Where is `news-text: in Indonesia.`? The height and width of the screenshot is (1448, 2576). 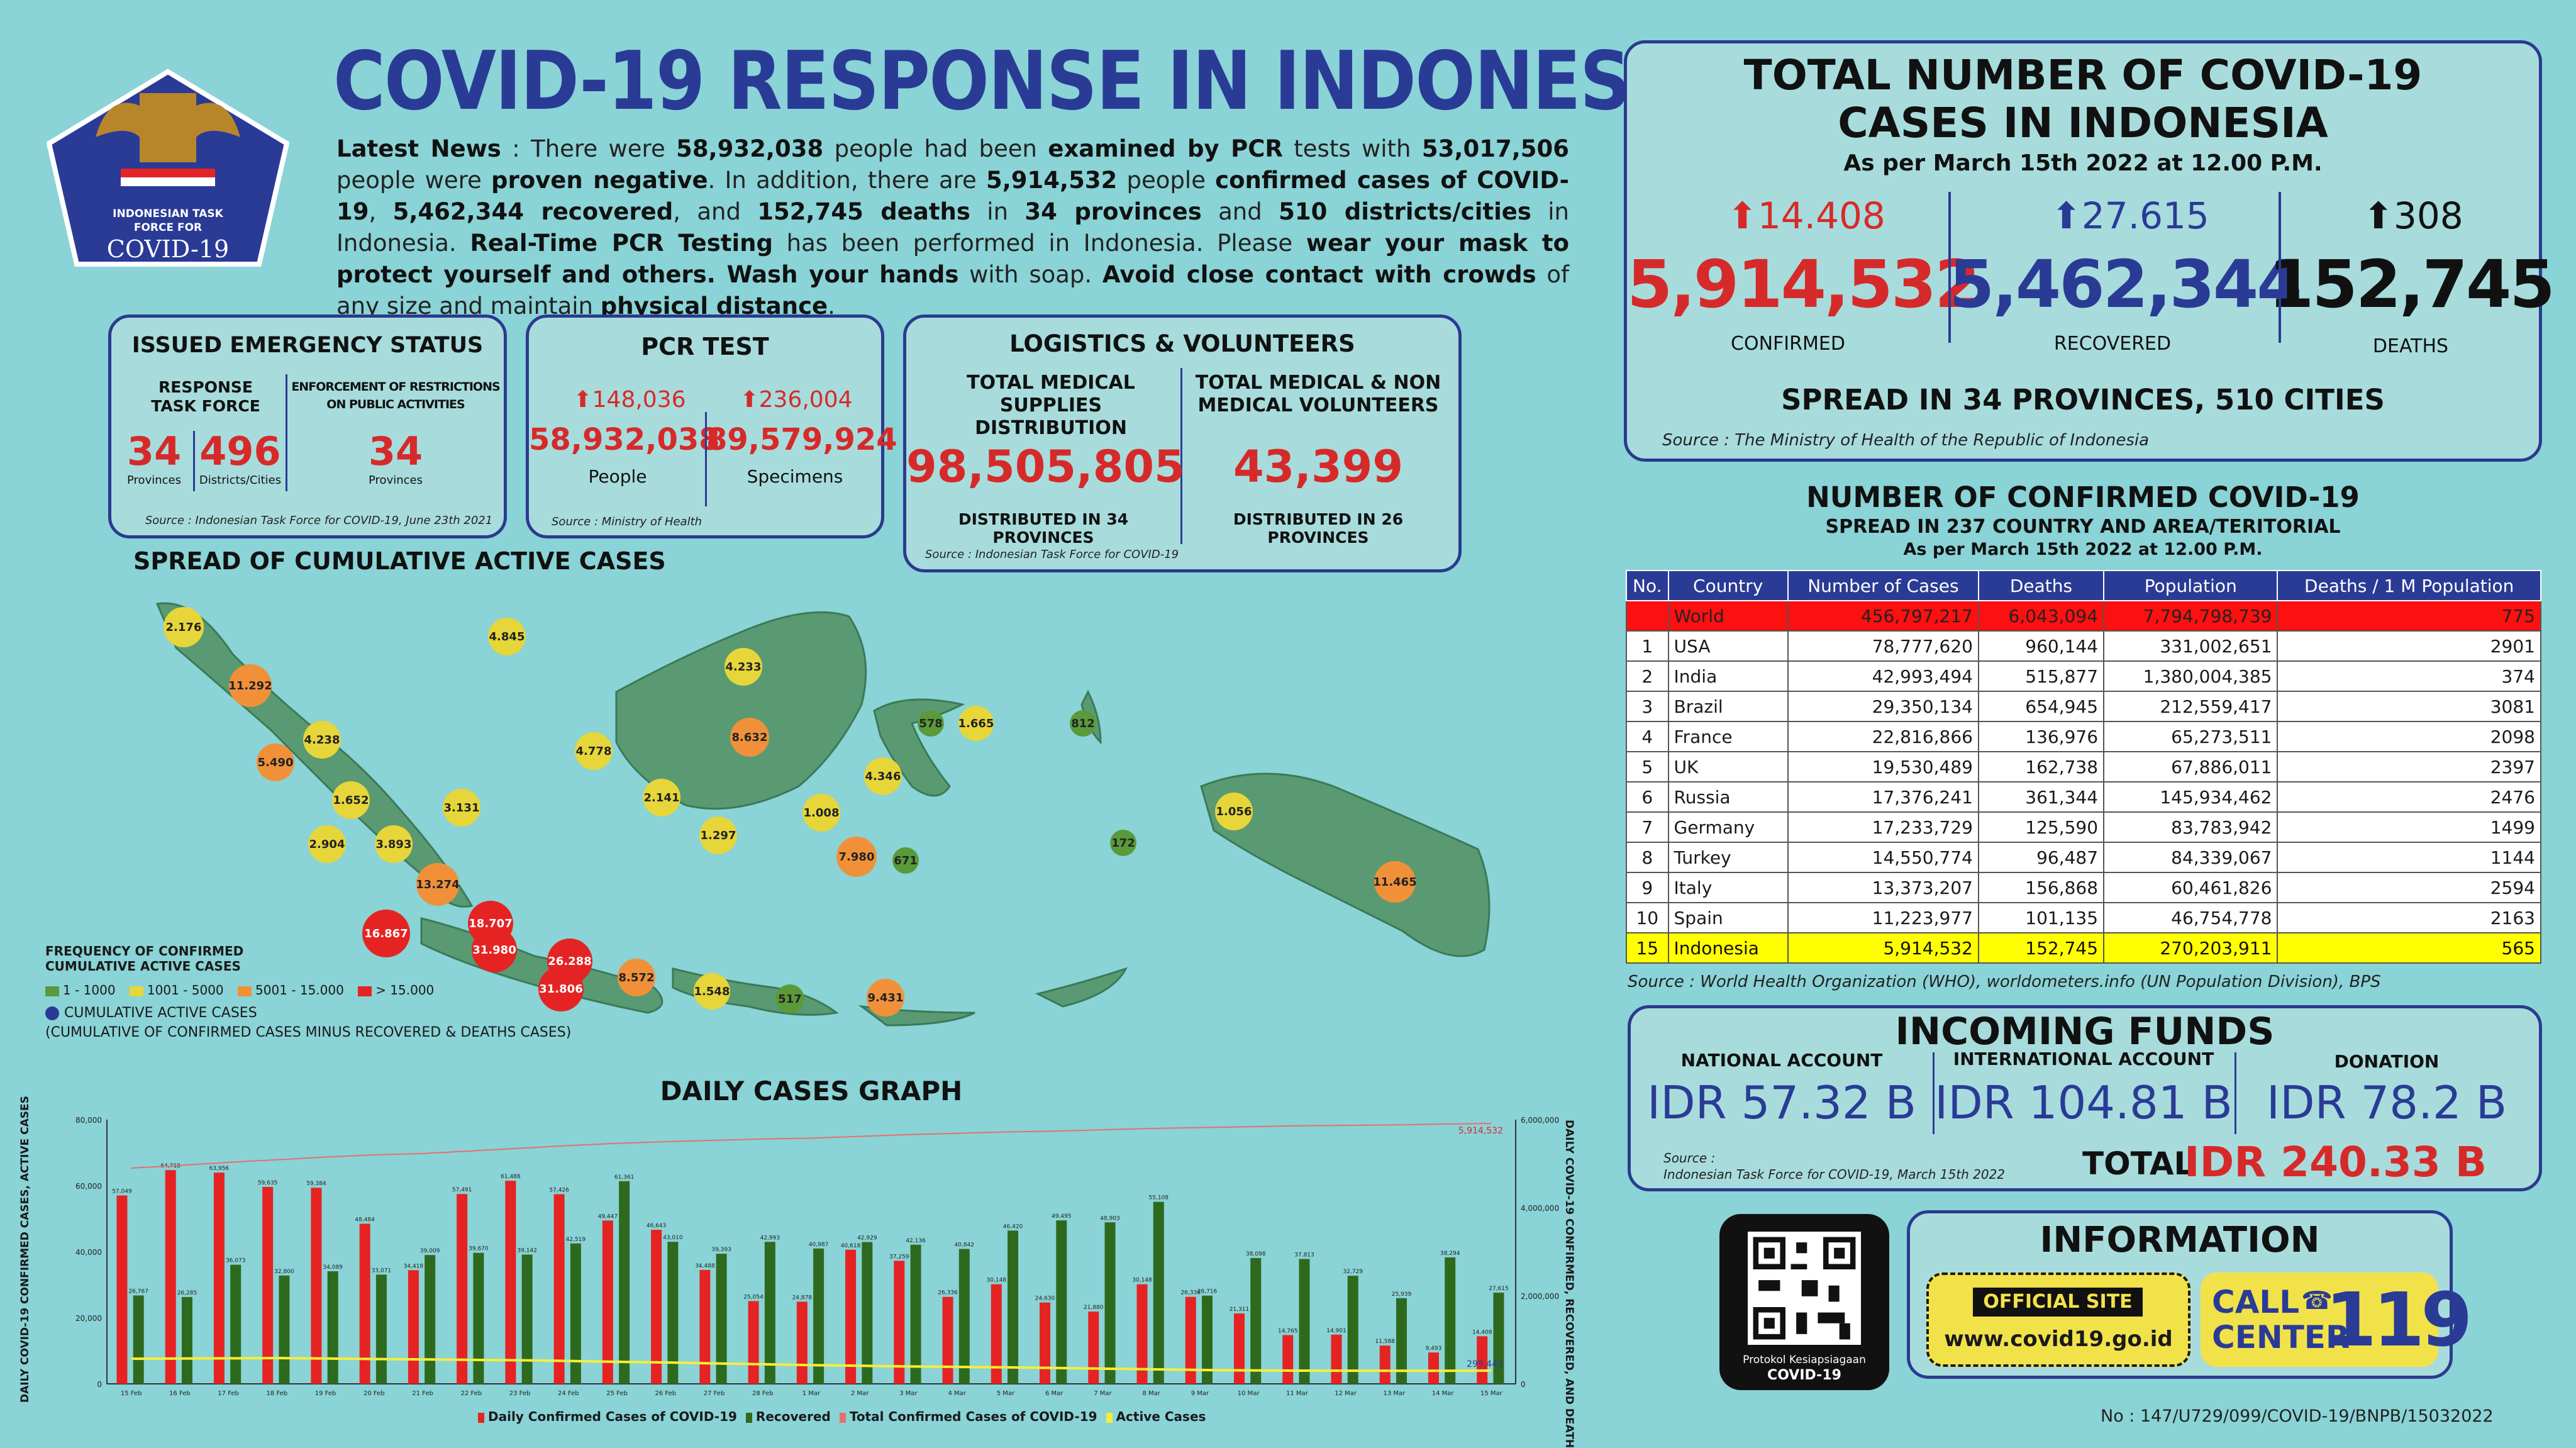
news-text: in Indonesia. is located at coordinates (952, 227).